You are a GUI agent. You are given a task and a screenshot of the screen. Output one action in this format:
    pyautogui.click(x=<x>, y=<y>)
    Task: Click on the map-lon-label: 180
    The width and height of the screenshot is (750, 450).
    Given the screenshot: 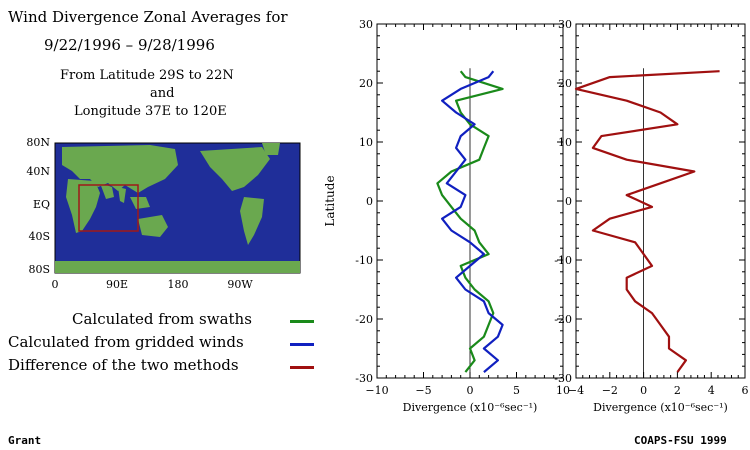 What is the action you would take?
    pyautogui.click(x=178, y=284)
    